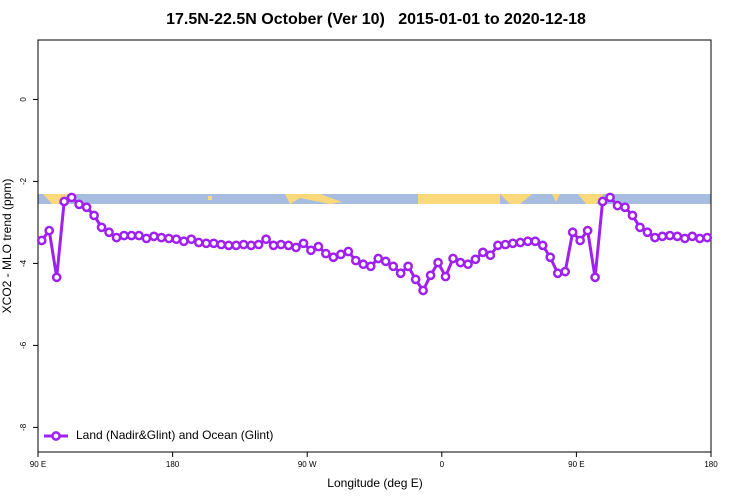  I want to click on x-tick-label: 0, so click(442, 464).